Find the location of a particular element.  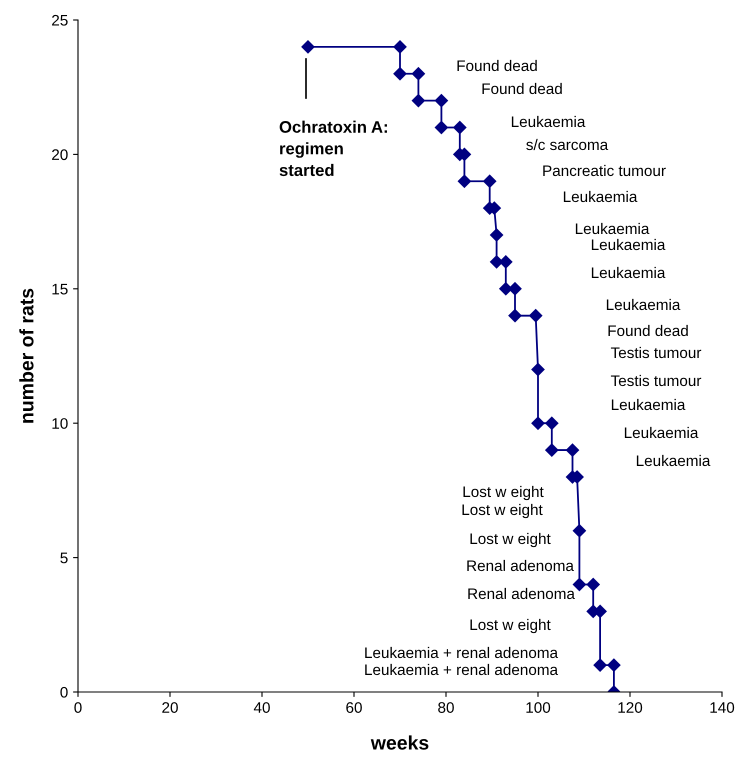

y-tick-label: 10 is located at coordinates (60, 423).